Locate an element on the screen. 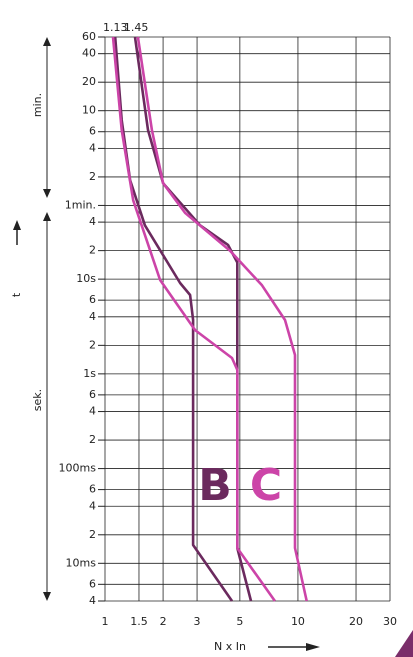  corner-mark is located at coordinates (404, 643).